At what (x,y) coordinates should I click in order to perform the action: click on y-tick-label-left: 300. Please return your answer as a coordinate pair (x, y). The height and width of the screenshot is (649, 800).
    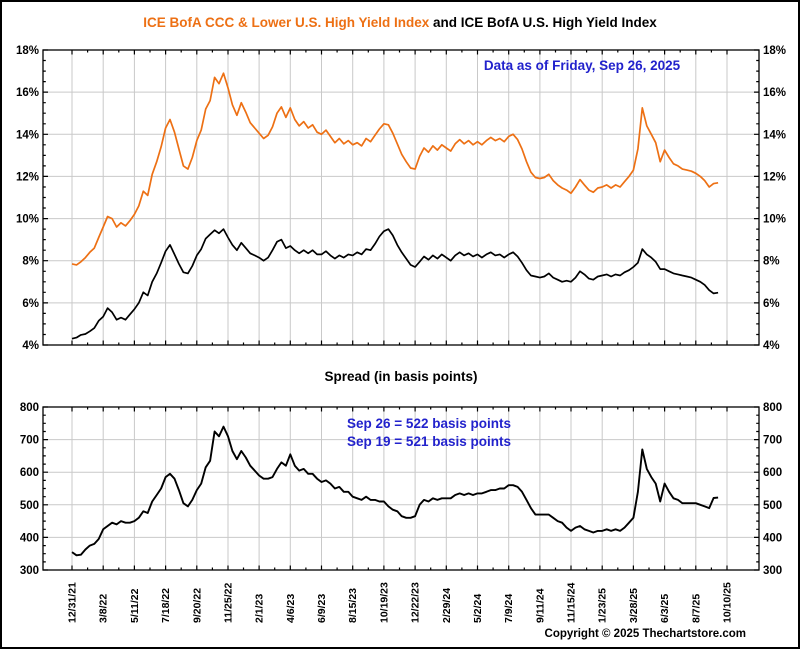
    Looking at the image, I should click on (29, 571).